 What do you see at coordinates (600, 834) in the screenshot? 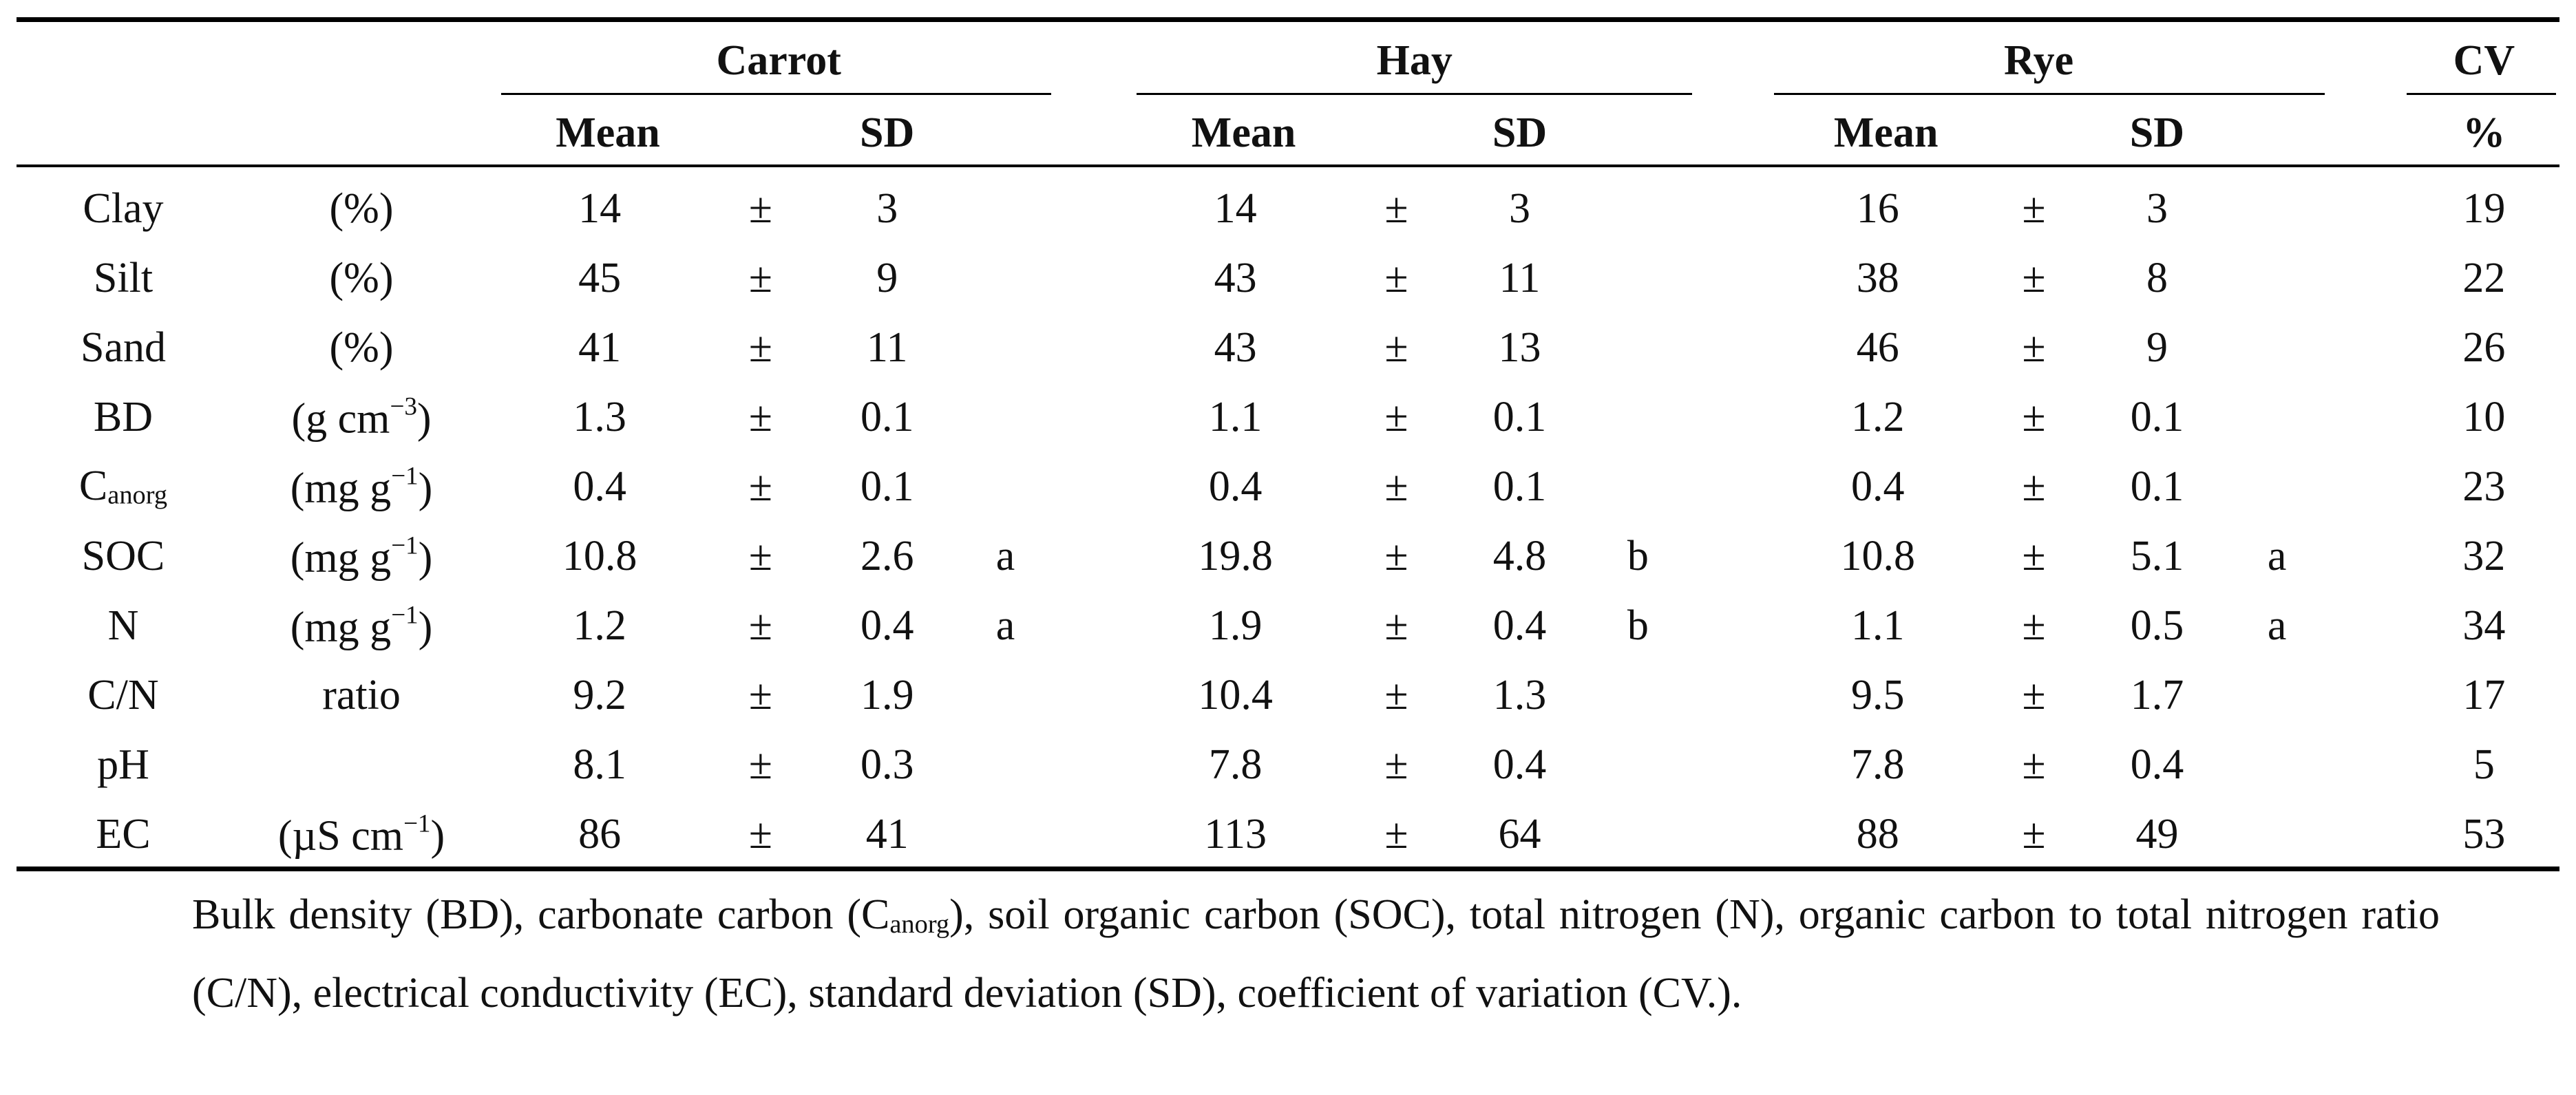
I see `mean-value: 86` at bounding box center [600, 834].